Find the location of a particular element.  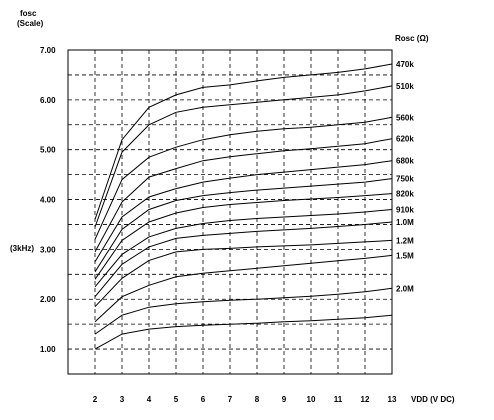

series-label: 510k is located at coordinates (405, 86).